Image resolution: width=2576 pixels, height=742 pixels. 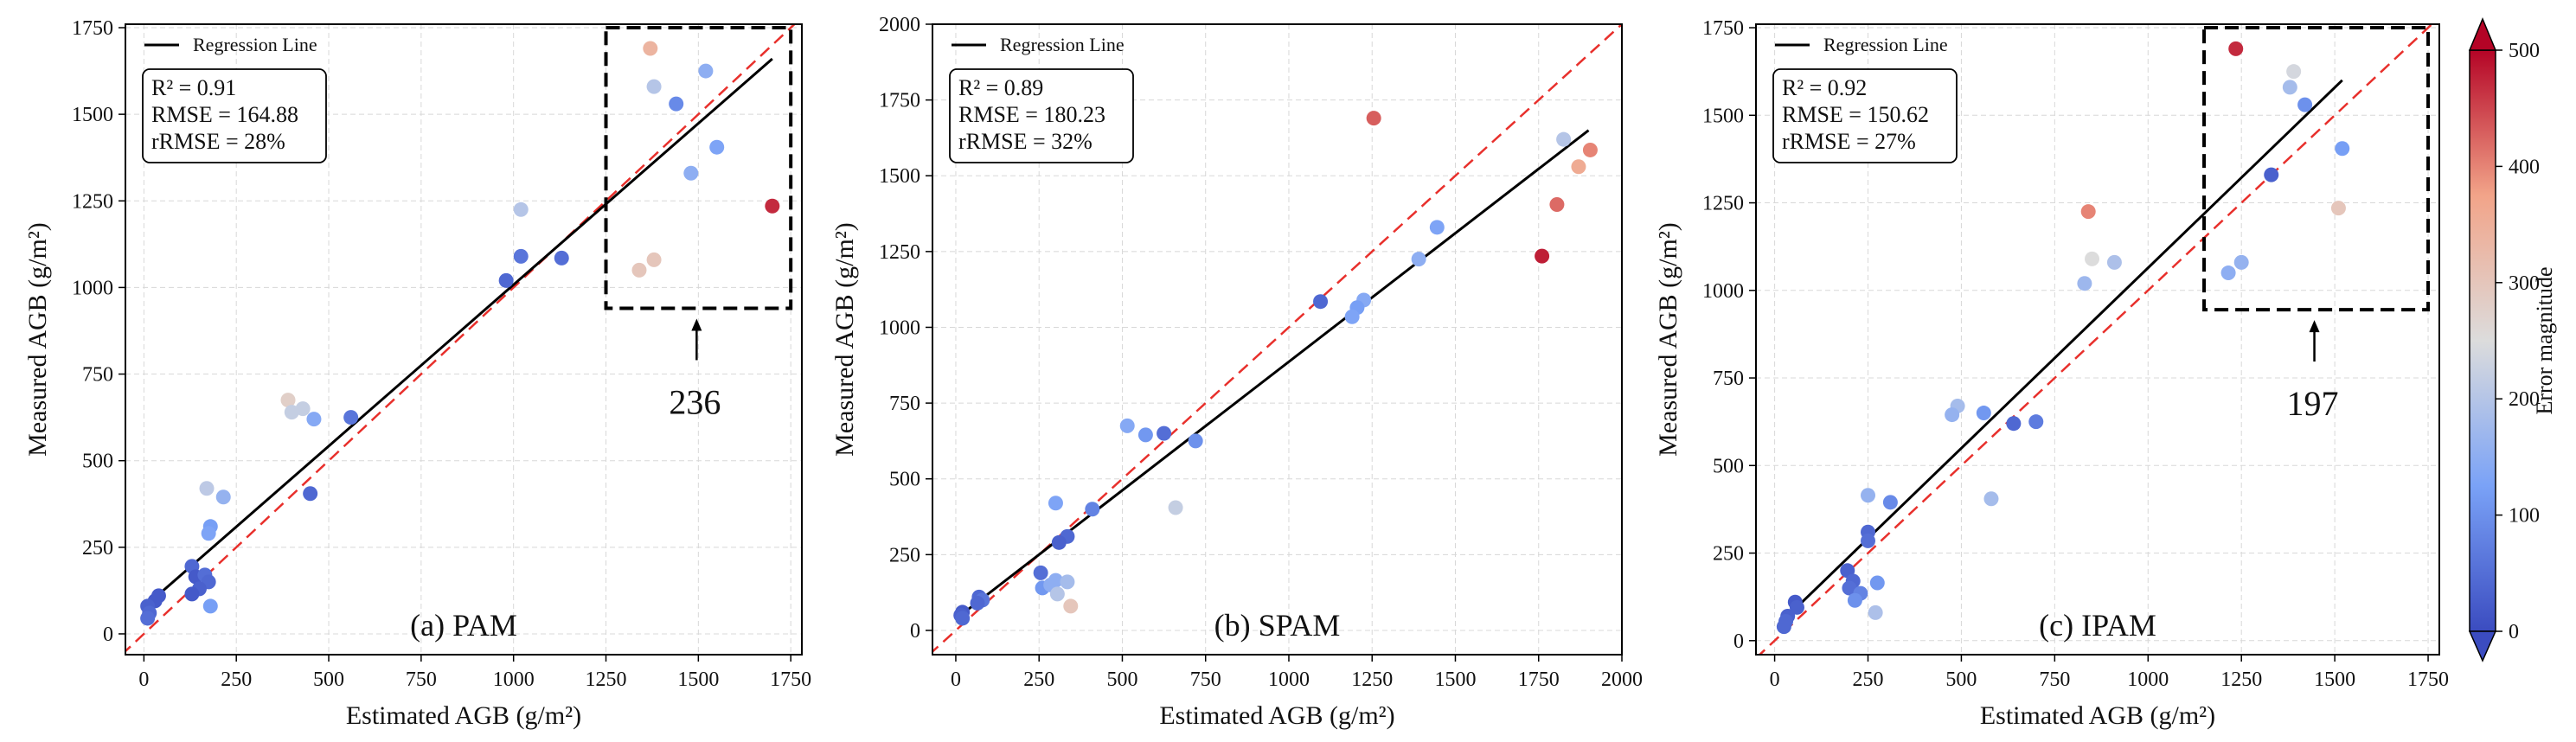 I want to click on x-tick-label: 1500, so click(x=698, y=679).